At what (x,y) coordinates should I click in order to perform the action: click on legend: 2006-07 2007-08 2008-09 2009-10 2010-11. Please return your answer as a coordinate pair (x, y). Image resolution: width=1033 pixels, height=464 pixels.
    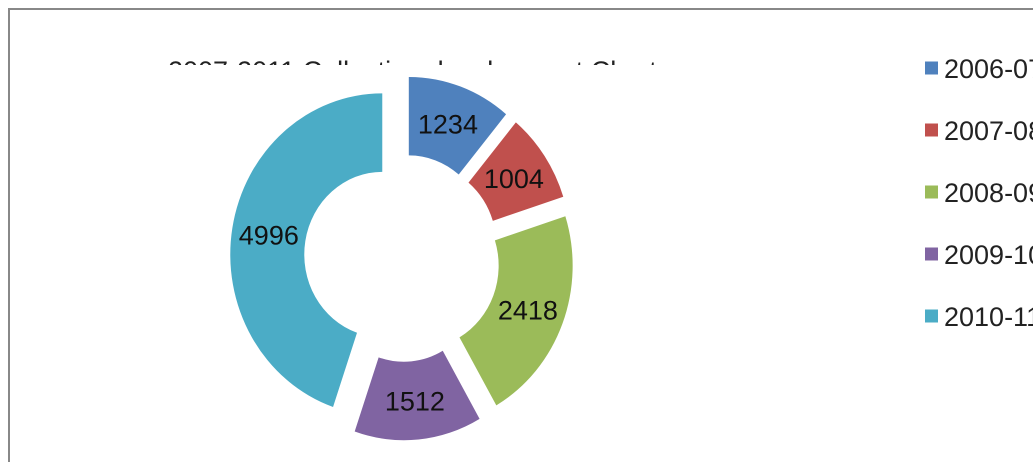
    Looking at the image, I should click on (979, 193).